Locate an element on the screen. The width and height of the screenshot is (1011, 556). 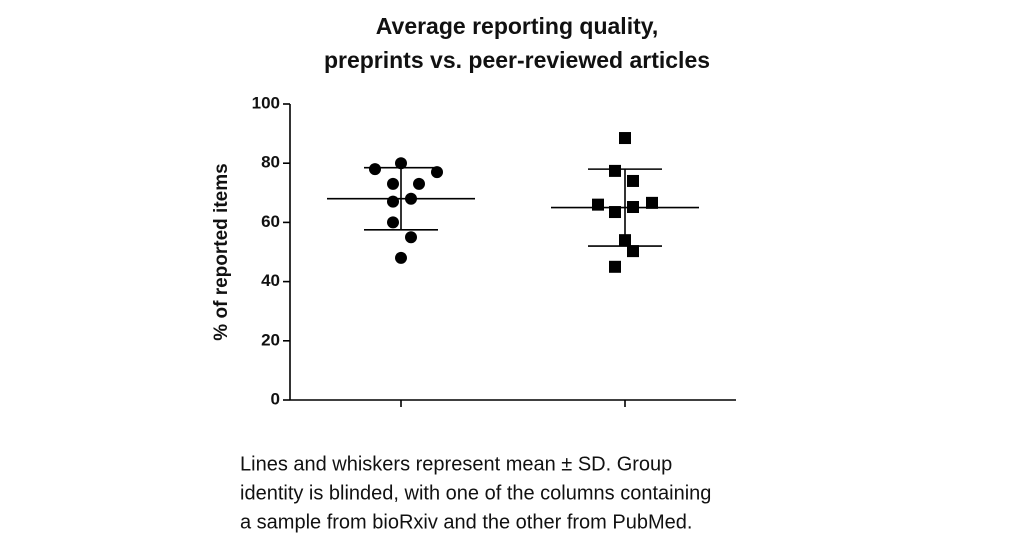
y-tick-label: 0 is located at coordinates (275, 398).